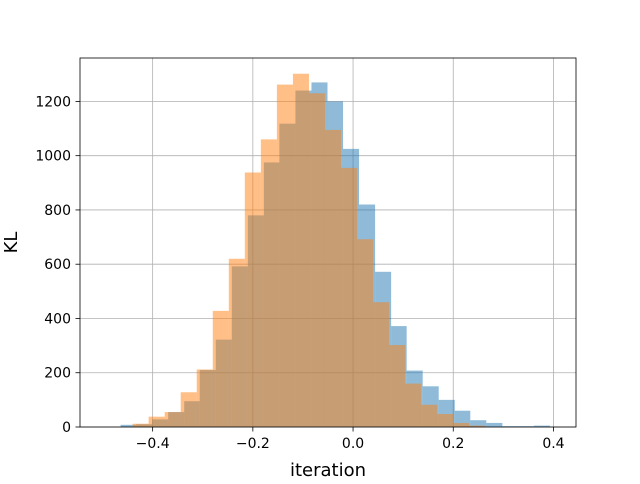 The width and height of the screenshot is (640, 484). Describe the element at coordinates (57, 374) in the screenshot. I see `y-tick-label: 200` at that location.